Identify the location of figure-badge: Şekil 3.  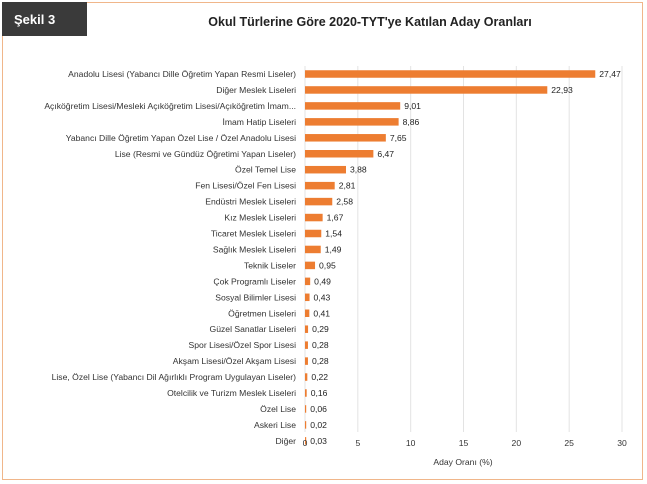
(44, 19).